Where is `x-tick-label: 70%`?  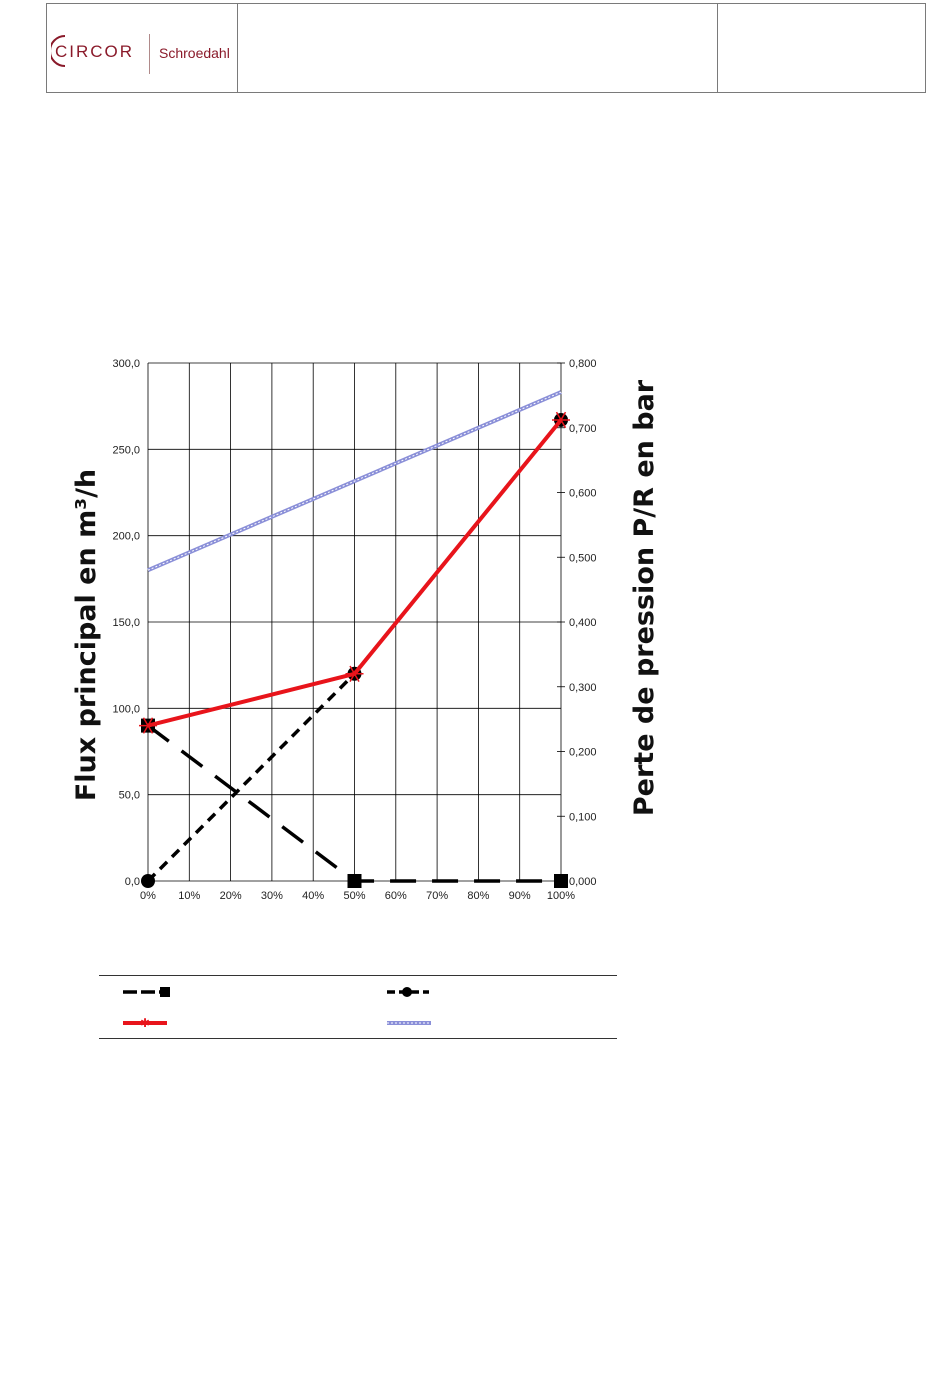 x-tick-label: 70% is located at coordinates (437, 896).